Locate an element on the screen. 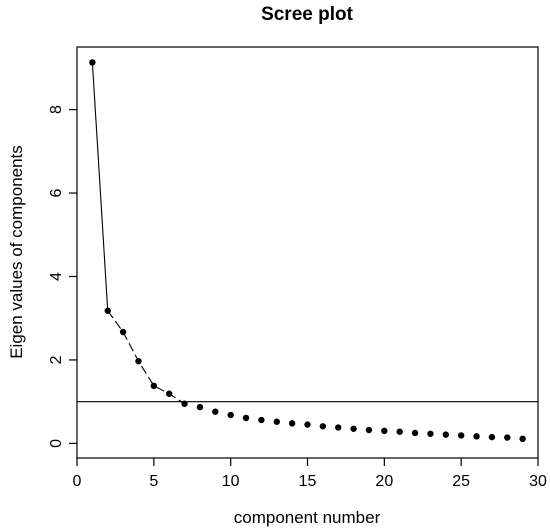 The width and height of the screenshot is (550, 532). x-tick-label: 10 is located at coordinates (231, 481).